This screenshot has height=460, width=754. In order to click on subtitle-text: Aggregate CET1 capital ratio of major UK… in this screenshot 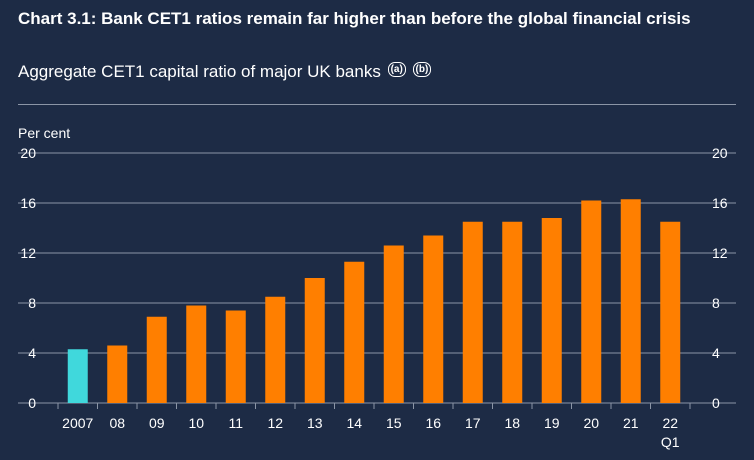, I will do `click(199, 71)`.